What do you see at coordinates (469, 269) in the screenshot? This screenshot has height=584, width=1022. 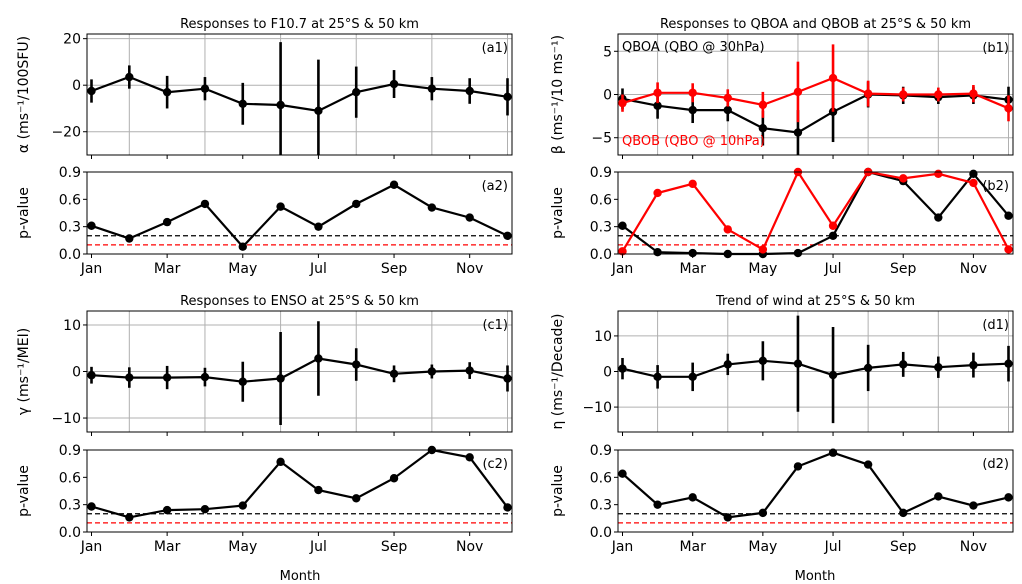 I see `x-tick-label: Nov` at bounding box center [469, 269].